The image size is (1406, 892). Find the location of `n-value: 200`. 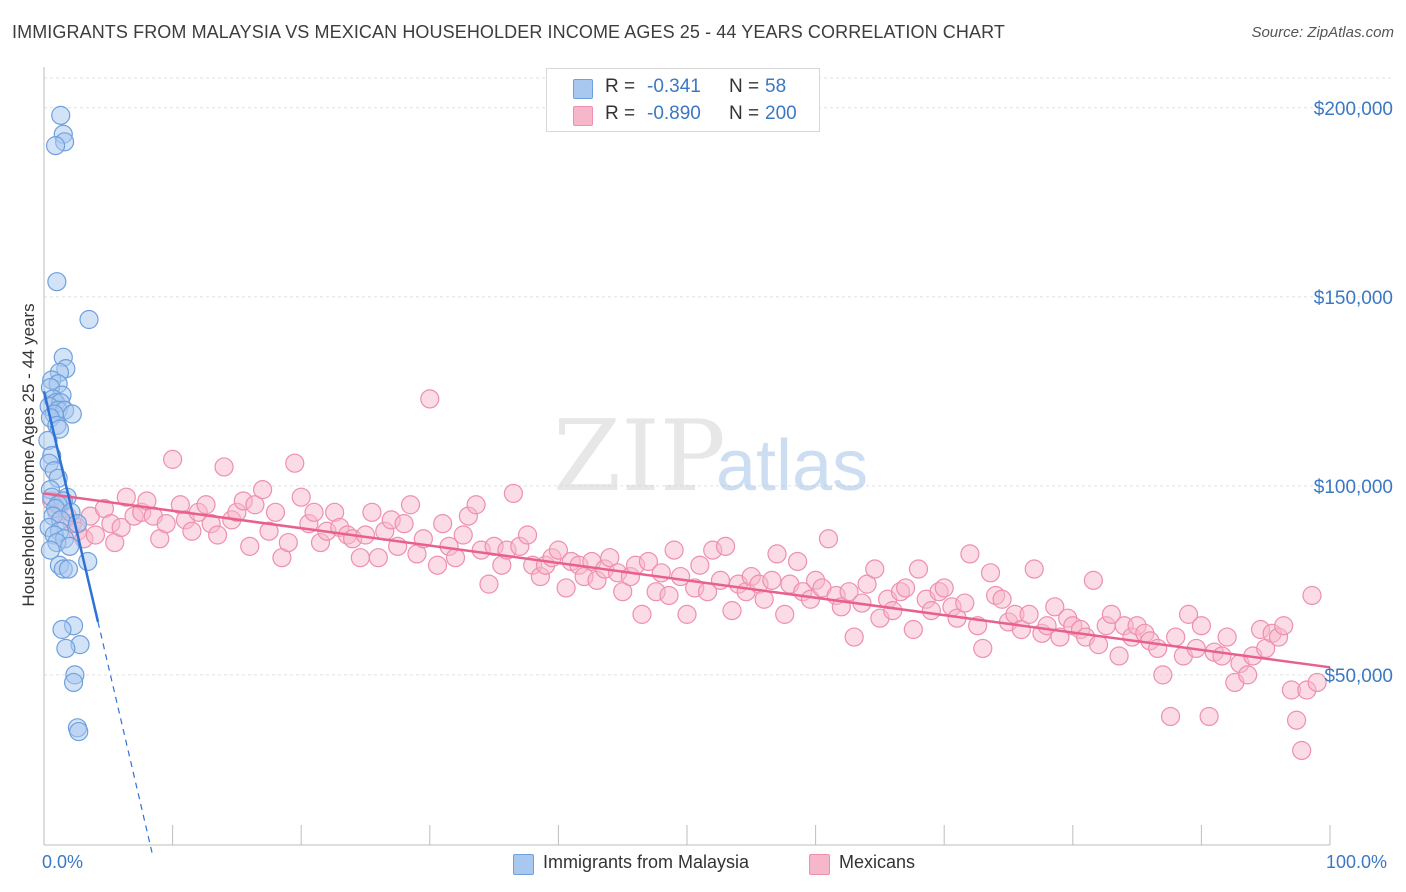

n-value: 200 is located at coordinates (781, 113).